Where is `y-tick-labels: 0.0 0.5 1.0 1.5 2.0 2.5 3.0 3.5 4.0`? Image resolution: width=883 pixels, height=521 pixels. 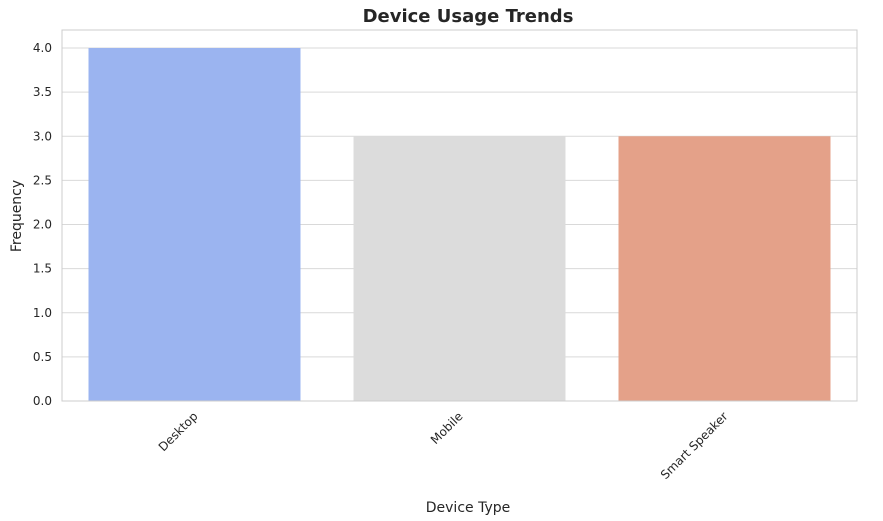 y-tick-labels: 0.0 0.5 1.0 1.5 2.0 2.5 3.0 3.5 4.0 is located at coordinates (42, 224).